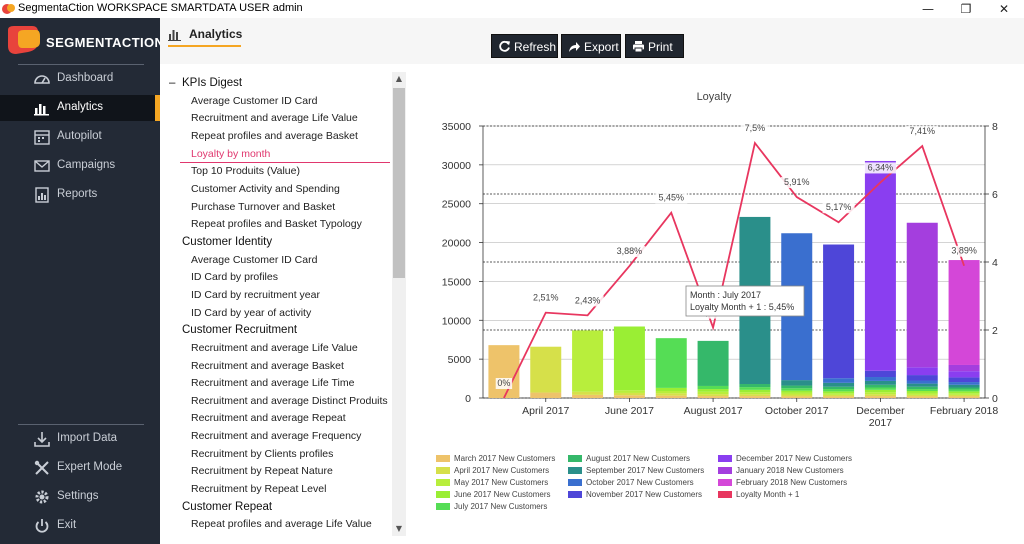  I want to click on section-kpis-digest: KPIs Digest, so click(212, 83).